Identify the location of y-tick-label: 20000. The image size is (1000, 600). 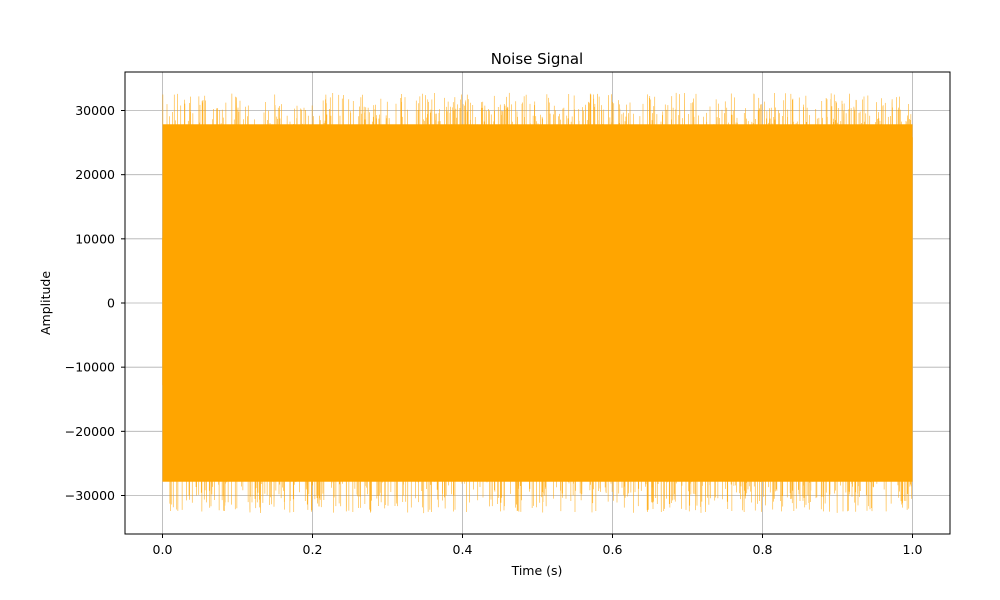
(95, 174).